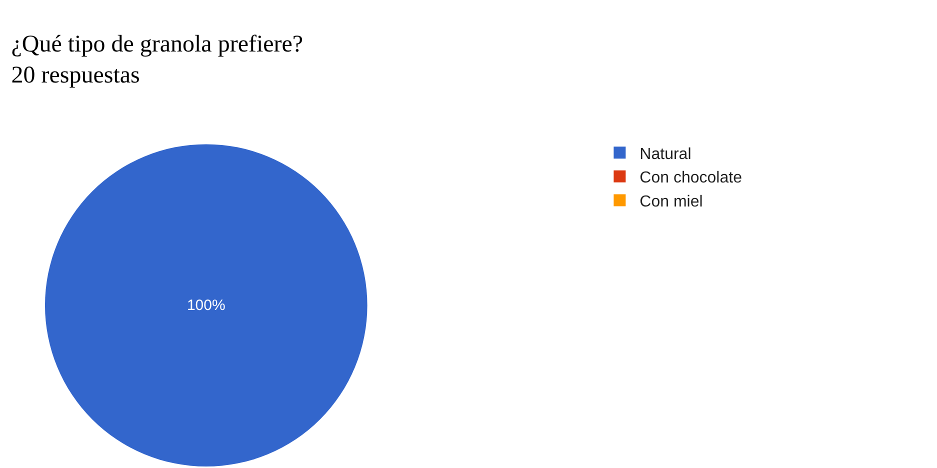  I want to click on legend-label: Natural, so click(666, 154).